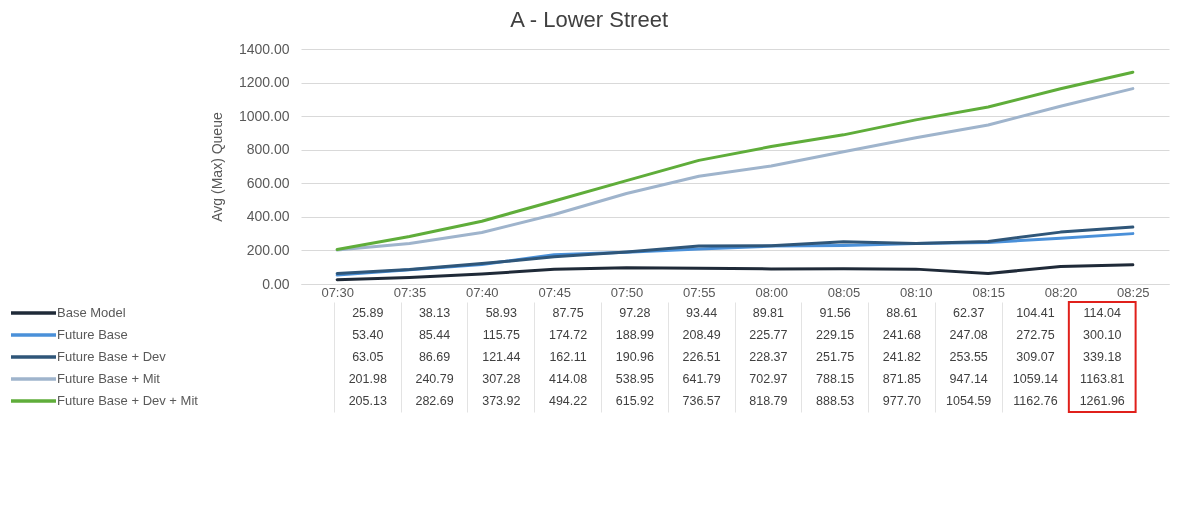  Describe the element at coordinates (1102, 357) in the screenshot. I see `data-label: 339.18` at that location.